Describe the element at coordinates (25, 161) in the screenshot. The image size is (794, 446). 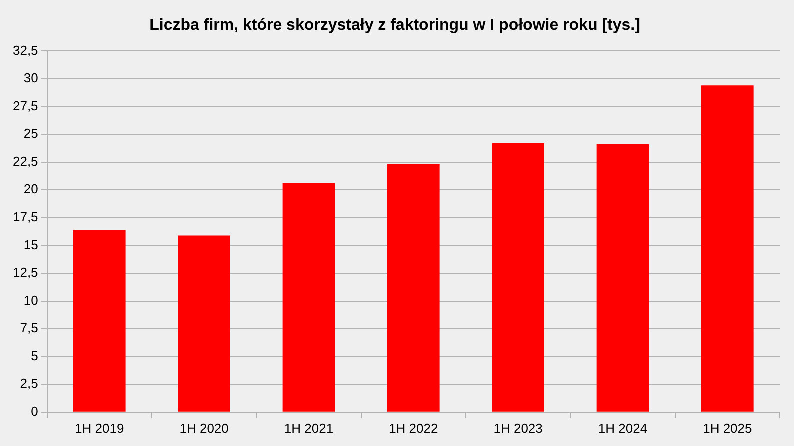
I see `y-tick-label: 22,5` at that location.